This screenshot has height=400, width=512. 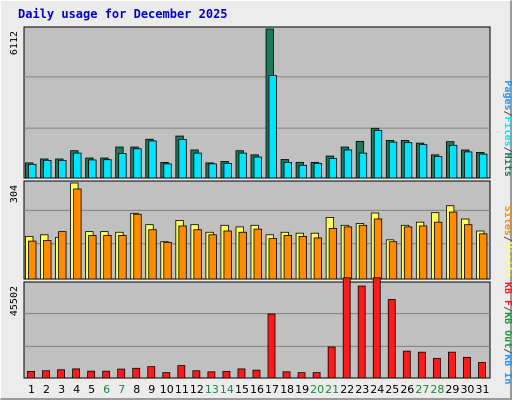 What do you see at coordinates (377, 389) in the screenshot?
I see `x-tick-label-24: 24` at bounding box center [377, 389].